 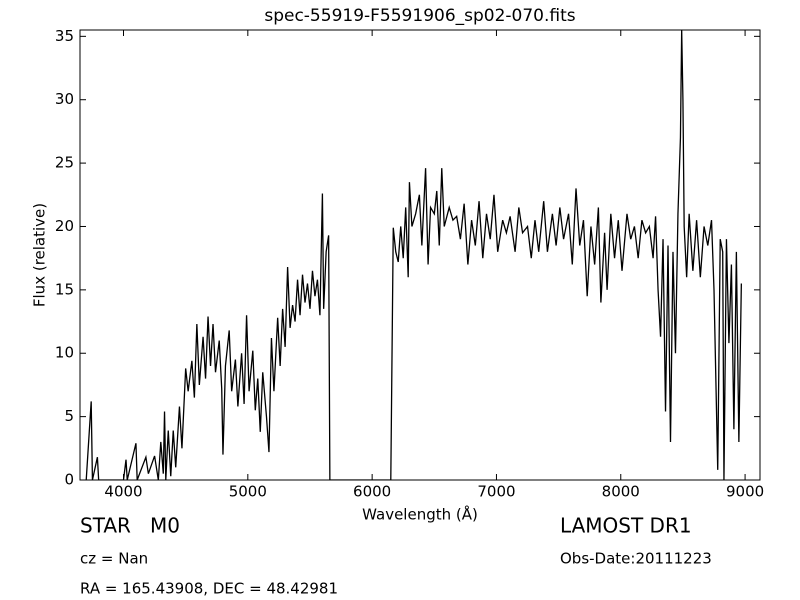 I want to click on y-axis-label: Flux (relative), so click(x=40, y=255).